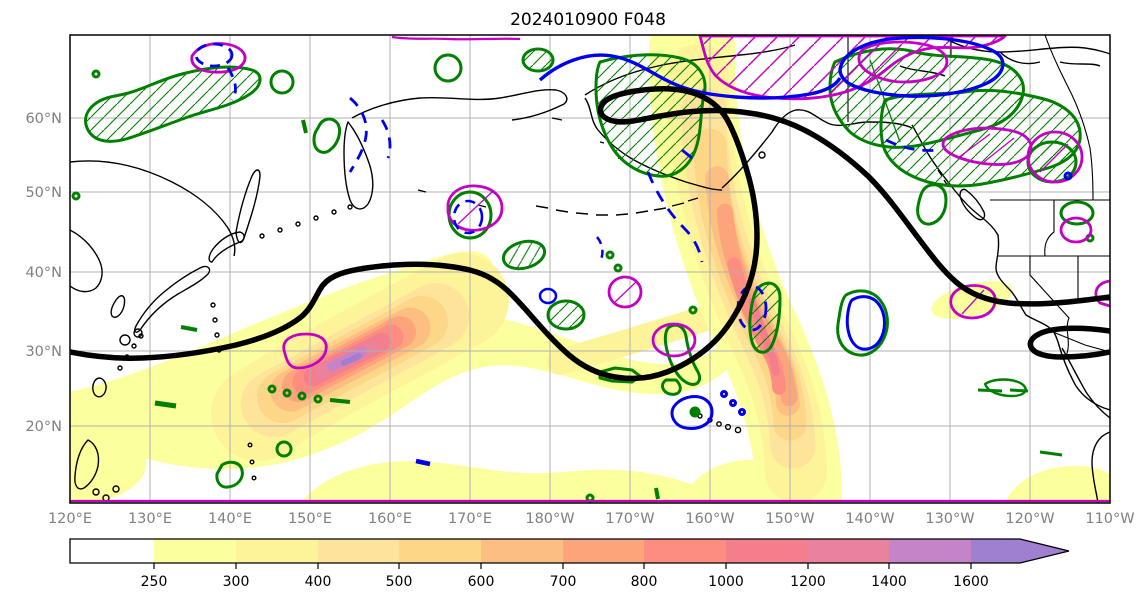 Image resolution: width=1139 pixels, height=601 pixels. I want to click on colorbar-tick-label: 300, so click(236, 582).